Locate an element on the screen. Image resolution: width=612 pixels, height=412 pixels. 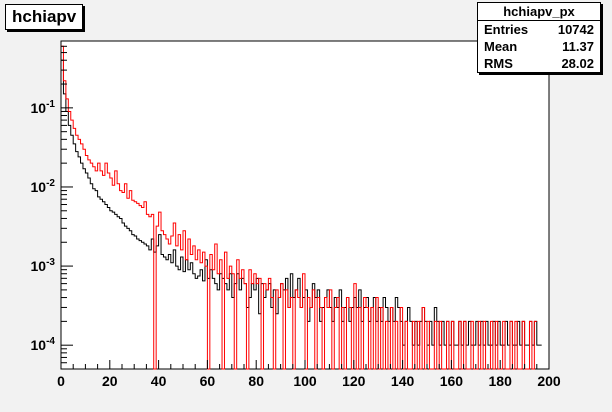
y-tick-exponent: -1 is located at coordinates (50, 104).